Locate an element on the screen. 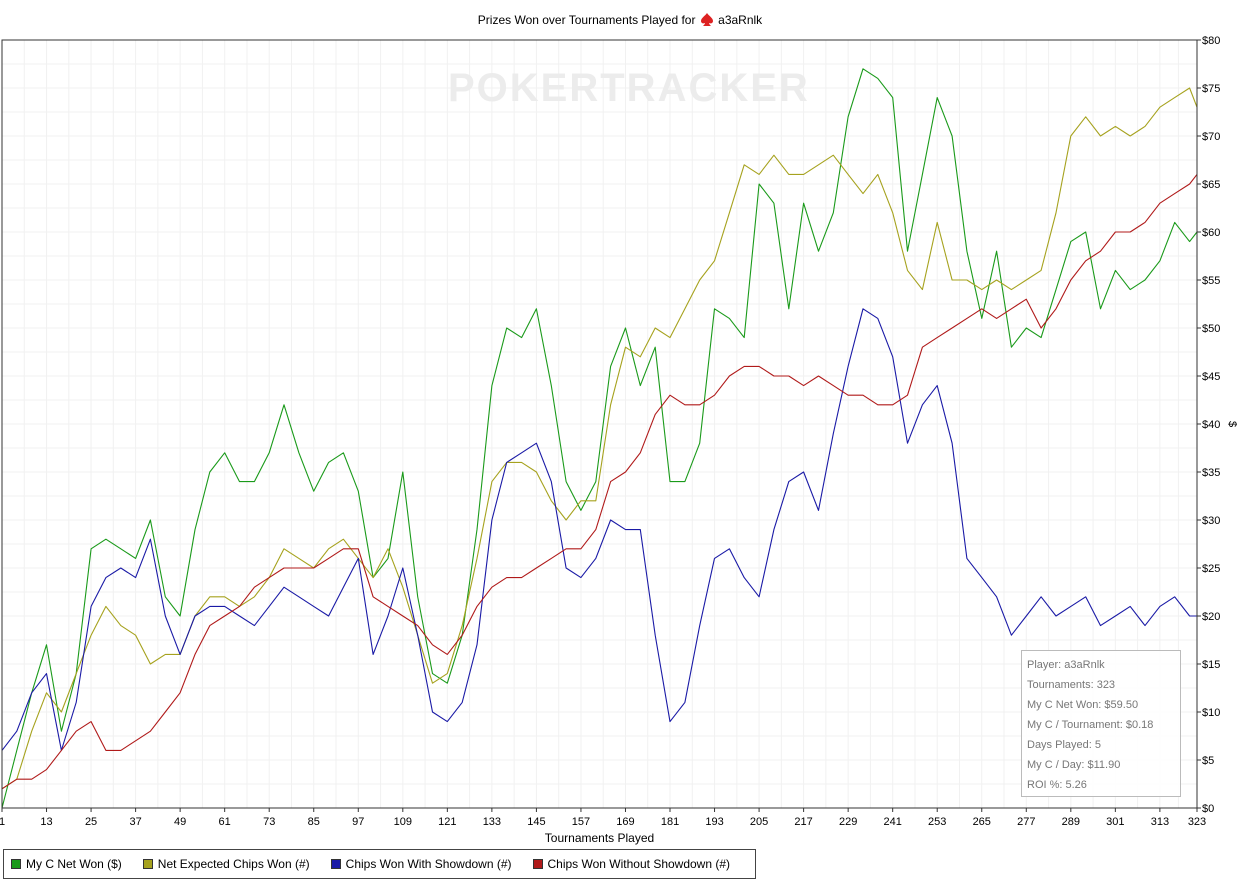 The width and height of the screenshot is (1240, 881). y-tick-label: $60 is located at coordinates (1211, 233).